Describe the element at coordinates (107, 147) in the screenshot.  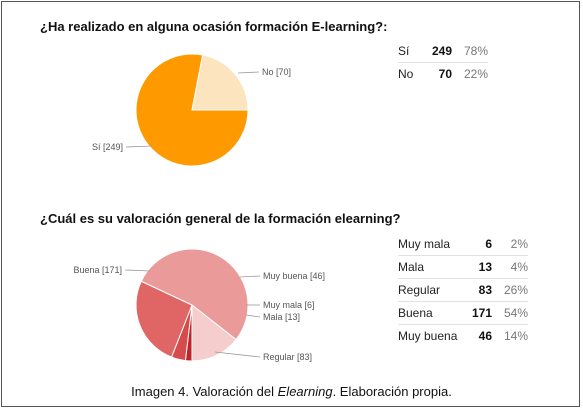
I see `slice-label-si: Sí [249]` at that location.